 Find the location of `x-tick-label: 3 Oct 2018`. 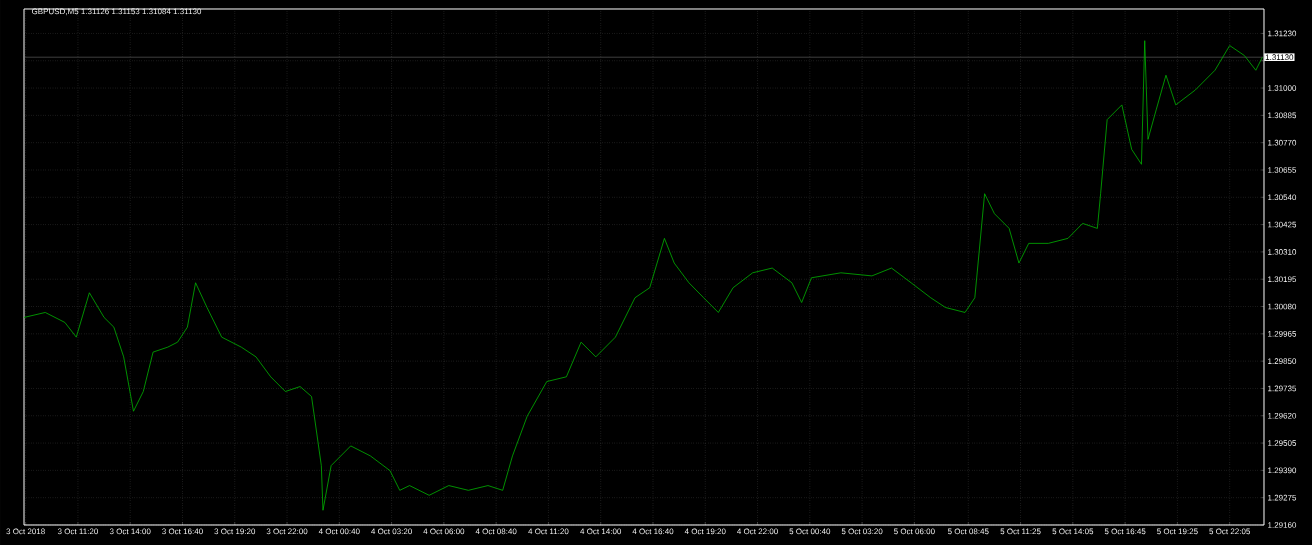

x-tick-label: 3 Oct 2018 is located at coordinates (25, 531).